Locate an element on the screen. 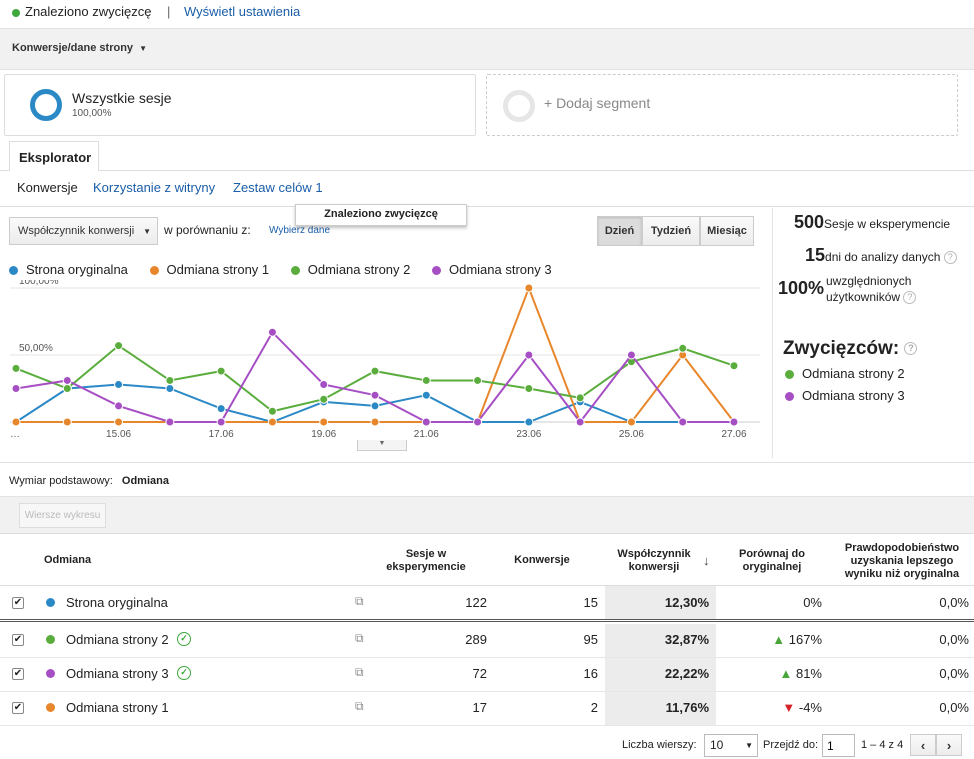 The width and height of the screenshot is (974, 759). variant-dot-icon is located at coordinates (50, 673).